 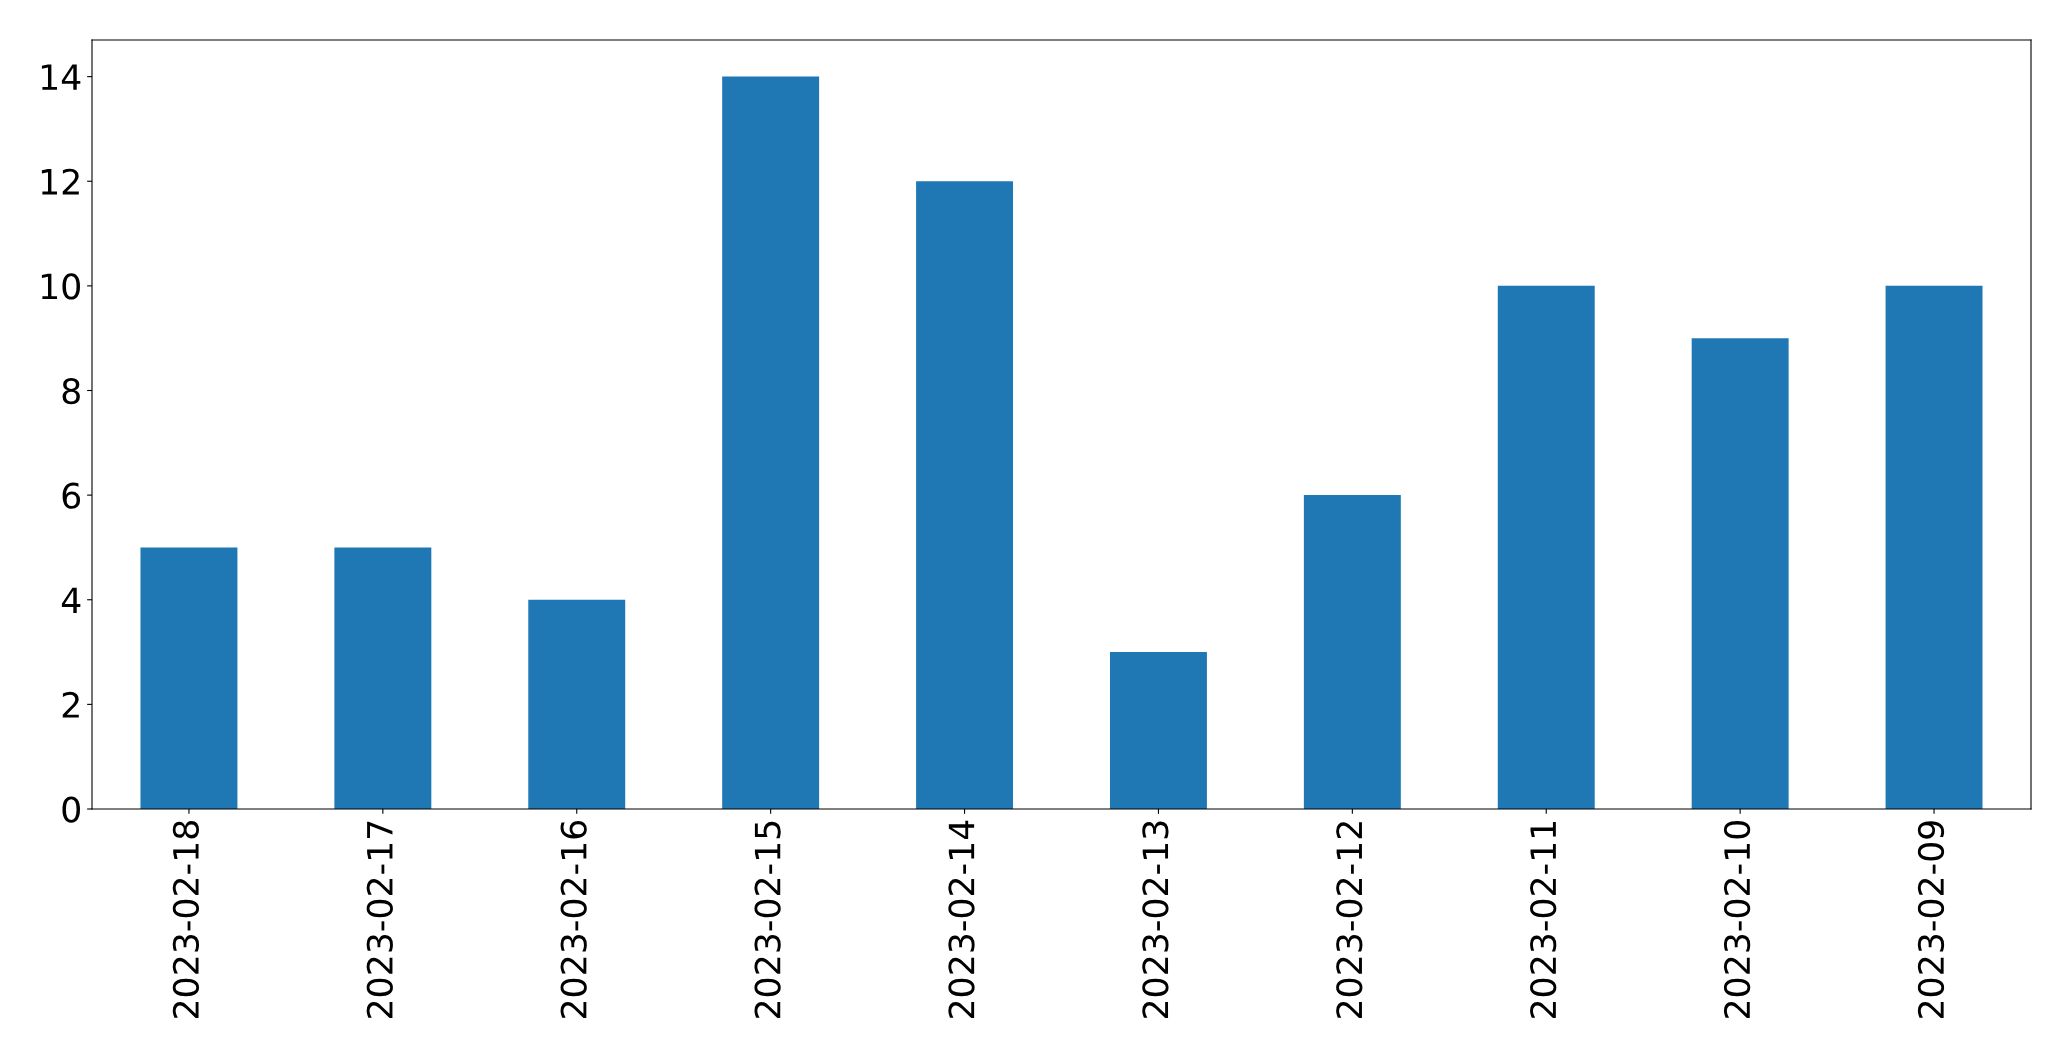 What do you see at coordinates (573, 919) in the screenshot?
I see `x-tick-label: 2023-02-16` at bounding box center [573, 919].